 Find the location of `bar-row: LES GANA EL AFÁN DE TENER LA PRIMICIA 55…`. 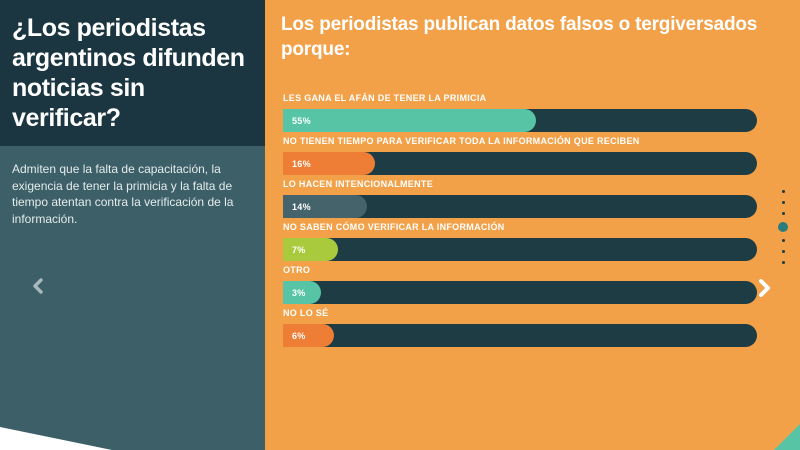

bar-row: LES GANA EL AFÁN DE TENER LA PRIMICIA 55… is located at coordinates (520, 113).